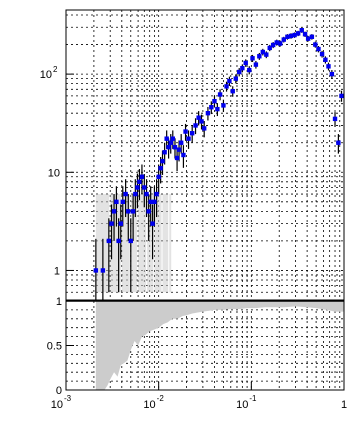 The height and width of the screenshot is (422, 349). Describe the element at coordinates (344, 405) in the screenshot. I see `x-tick-label: 1` at that location.